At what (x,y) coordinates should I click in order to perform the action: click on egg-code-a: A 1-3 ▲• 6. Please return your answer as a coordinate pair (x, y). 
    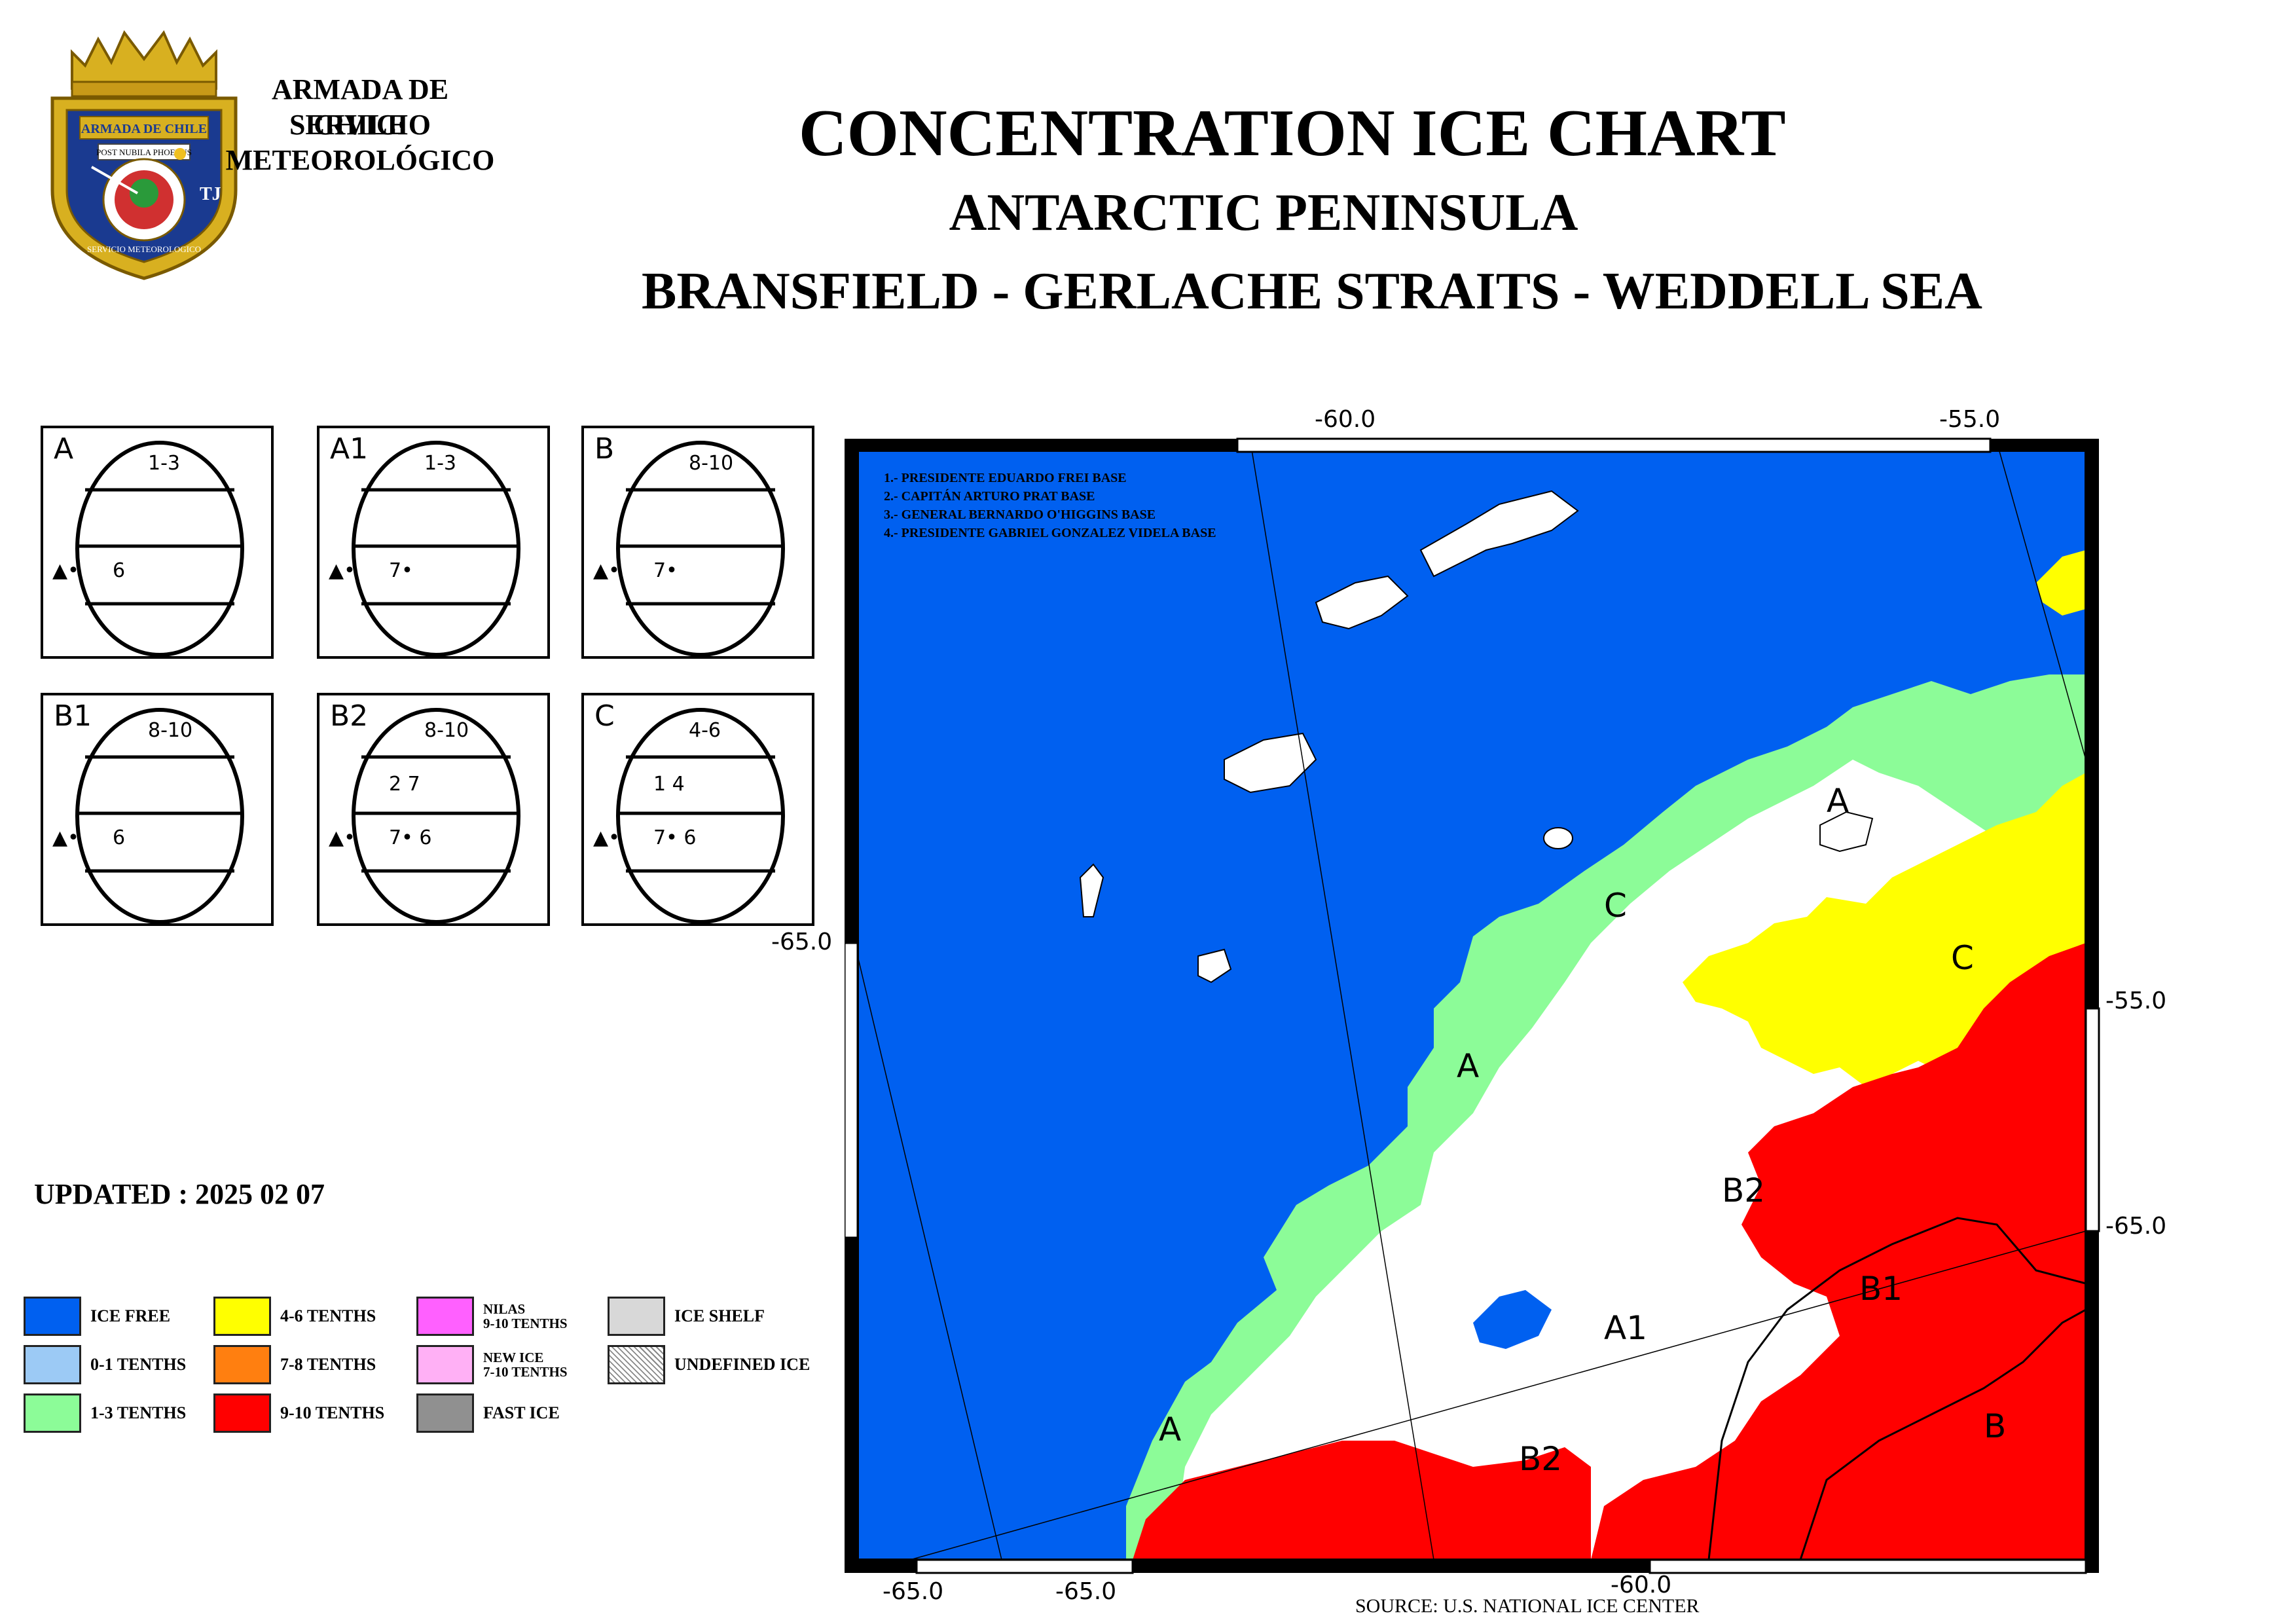
    Looking at the image, I should click on (157, 542).